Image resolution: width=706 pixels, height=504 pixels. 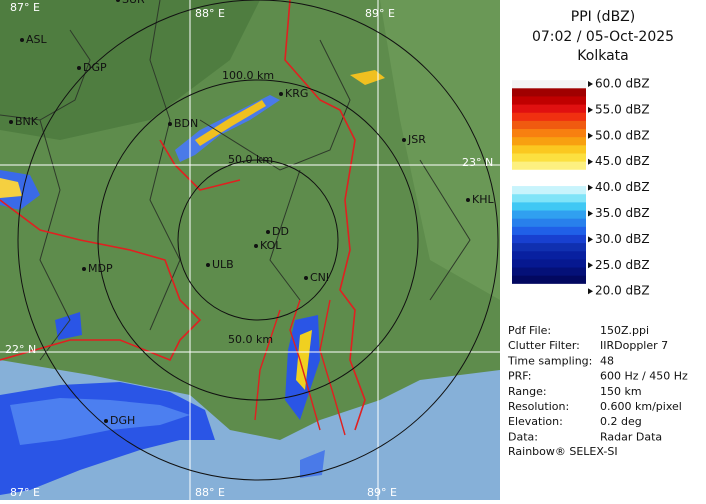 I want to click on city-label: CNI, so click(x=319, y=277).